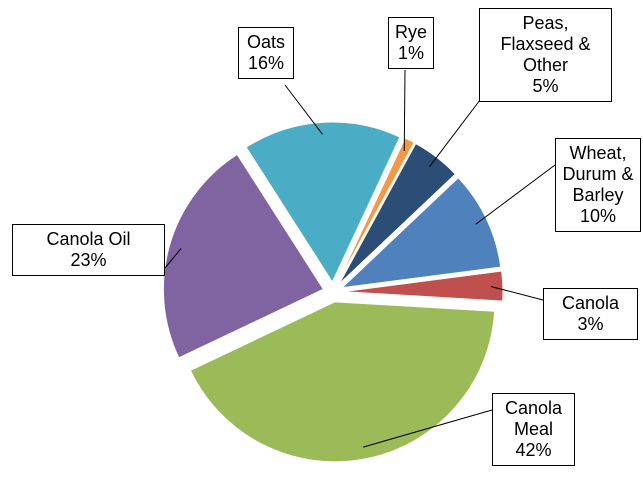  Describe the element at coordinates (411, 32) in the screenshot. I see `label-name: Rye` at that location.